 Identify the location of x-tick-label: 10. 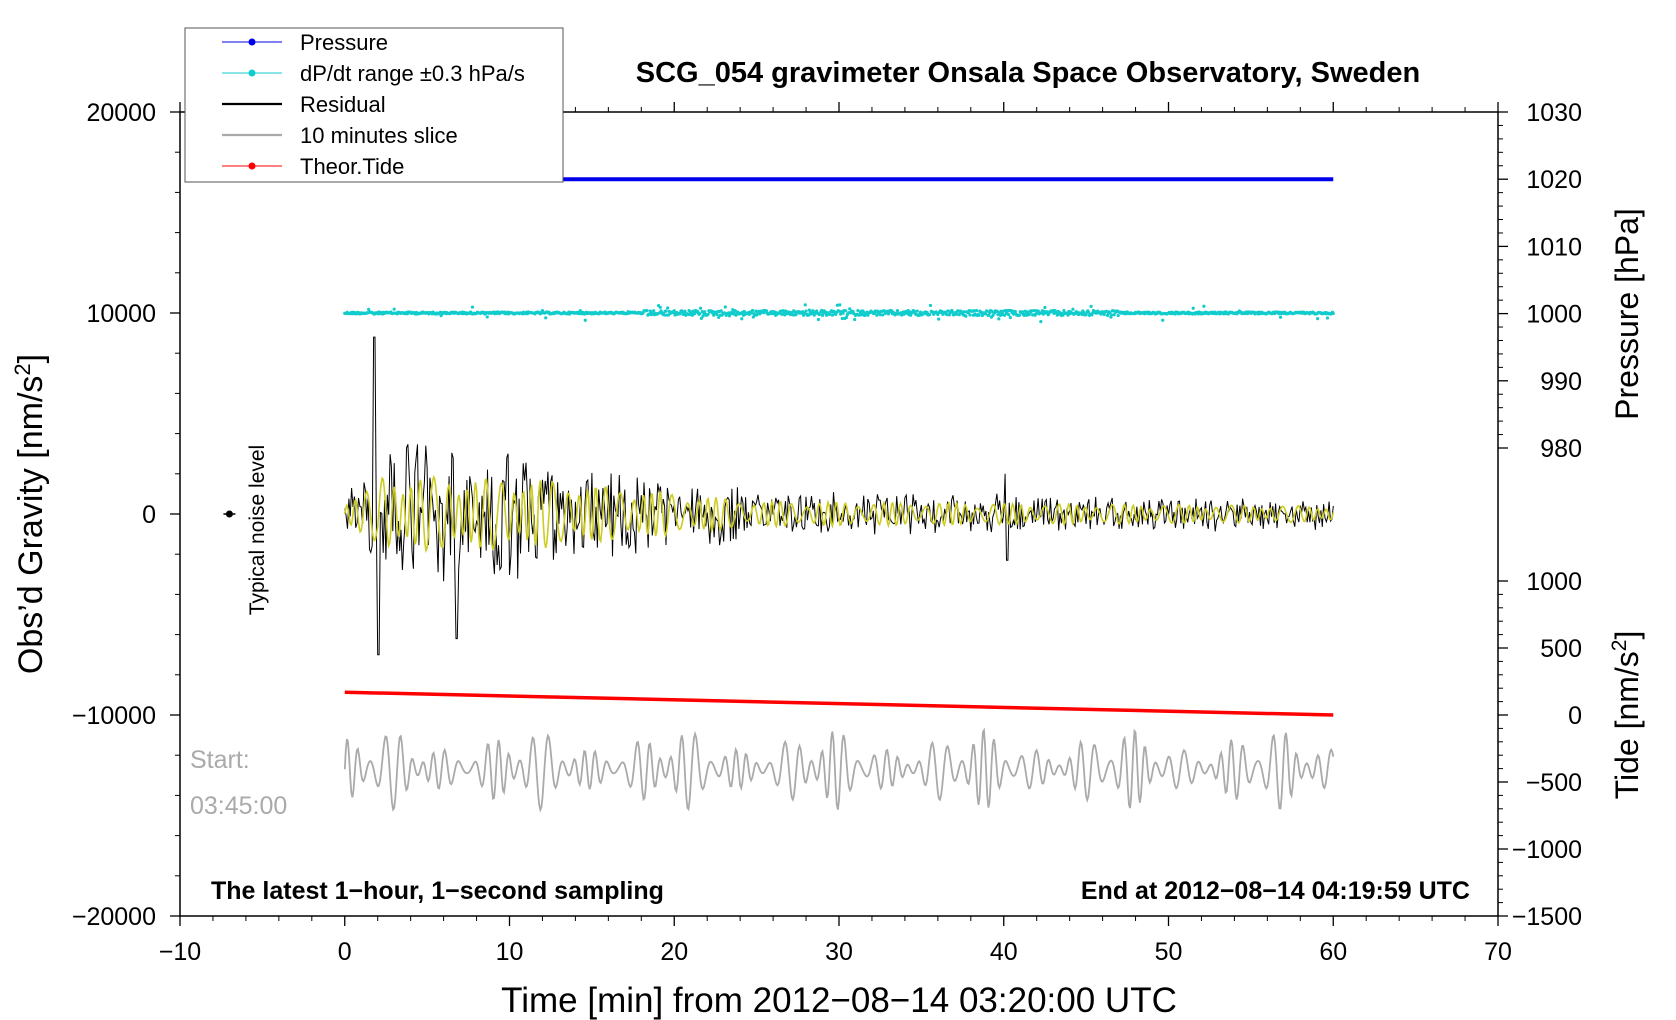
(510, 952).